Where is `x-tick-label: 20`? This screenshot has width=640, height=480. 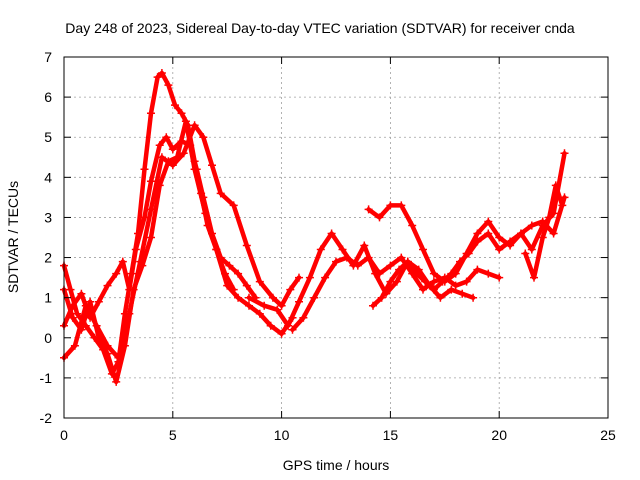 x-tick-label: 20 is located at coordinates (499, 435).